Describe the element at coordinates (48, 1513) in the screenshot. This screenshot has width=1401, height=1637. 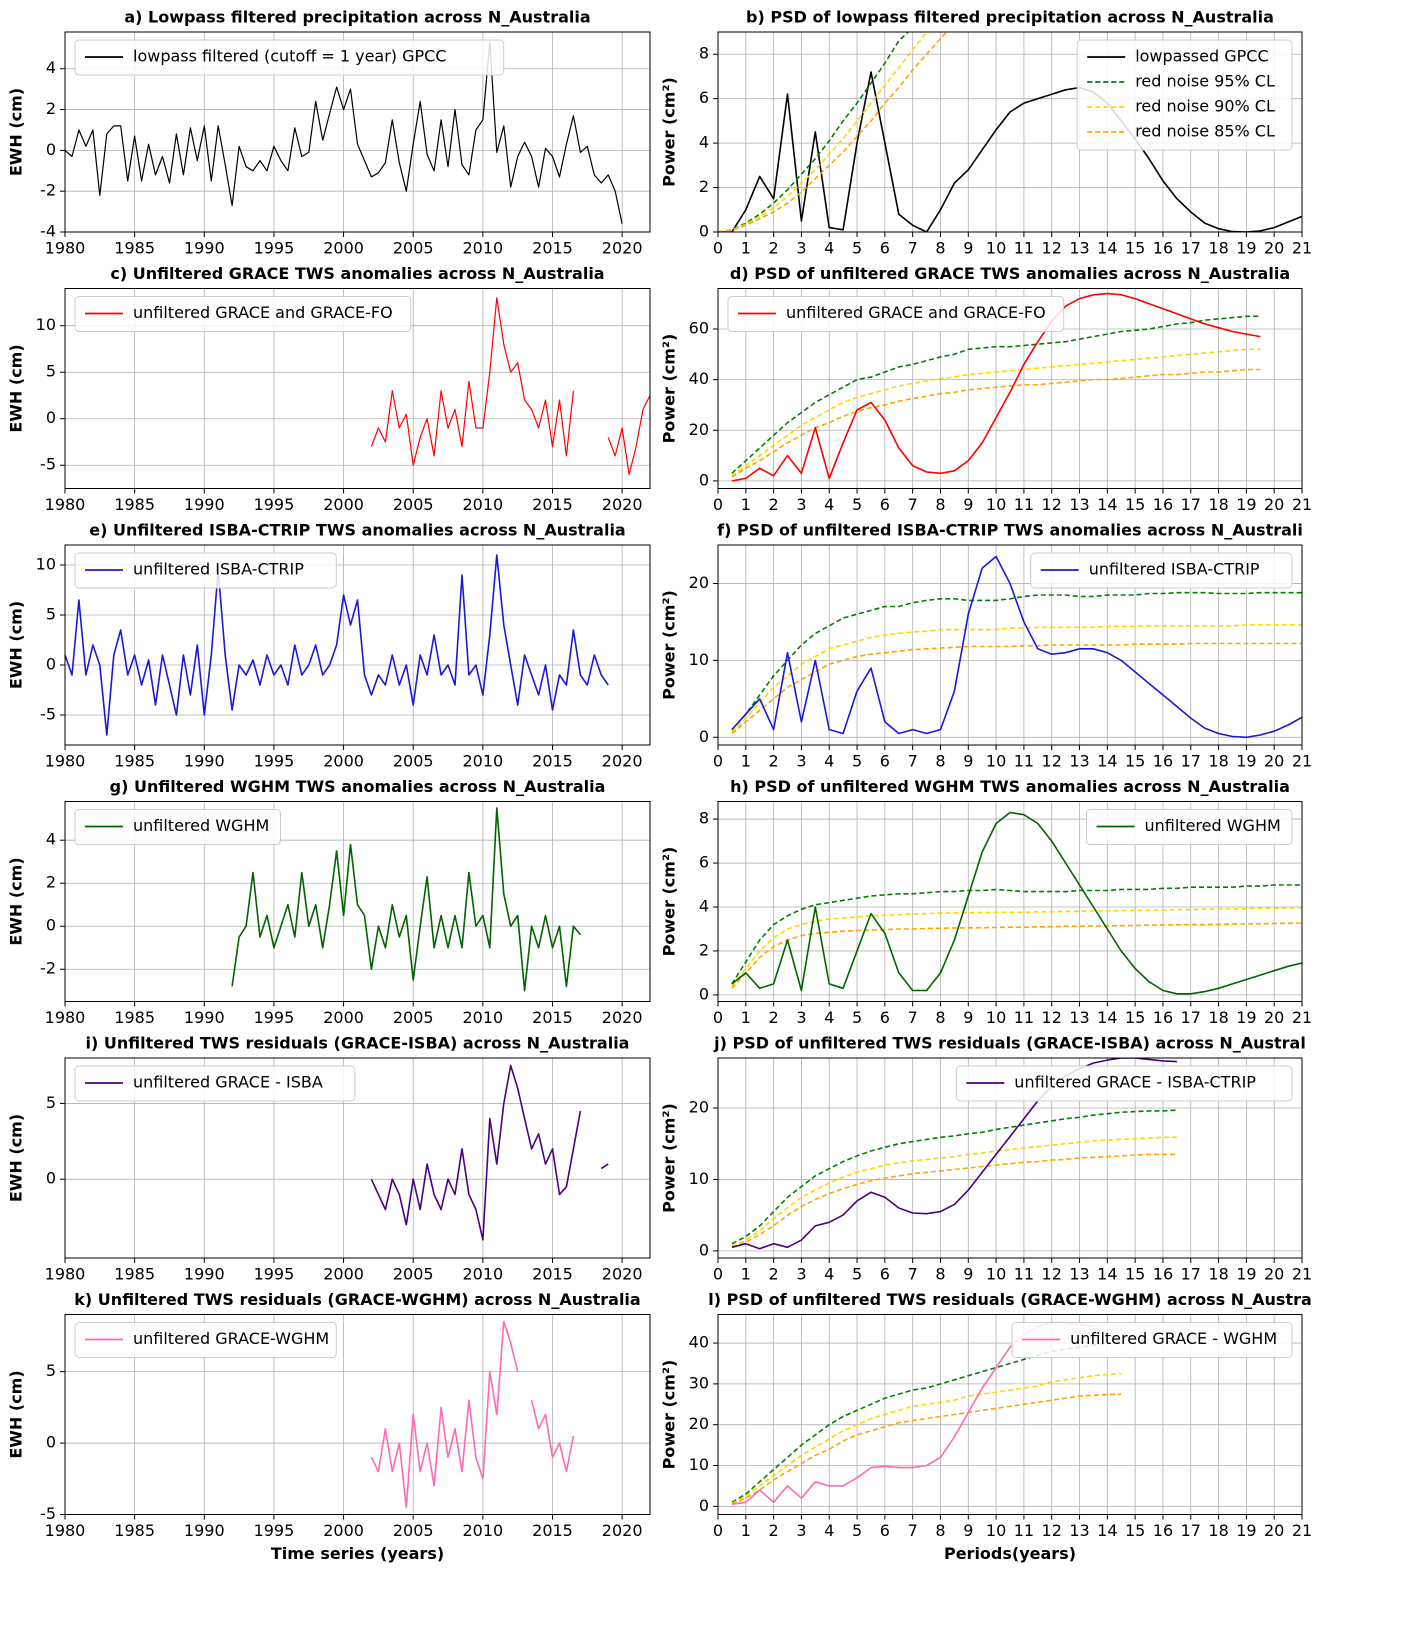
I see `y-tick-label: -5` at that location.